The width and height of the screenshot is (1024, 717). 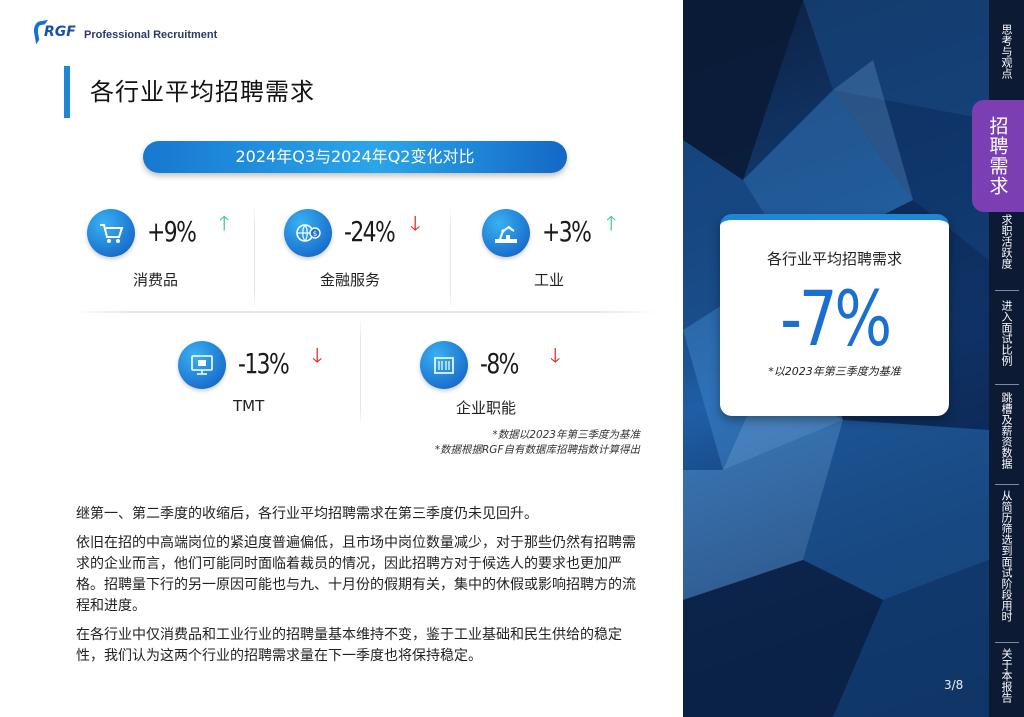 I want to click on page-number: 3/8, so click(x=954, y=685).